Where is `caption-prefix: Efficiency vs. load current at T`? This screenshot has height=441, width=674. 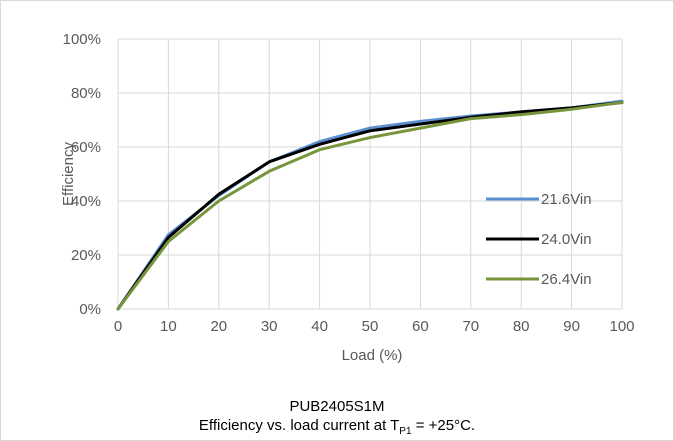
caption-prefix: Efficiency vs. load current at T is located at coordinates (299, 425).